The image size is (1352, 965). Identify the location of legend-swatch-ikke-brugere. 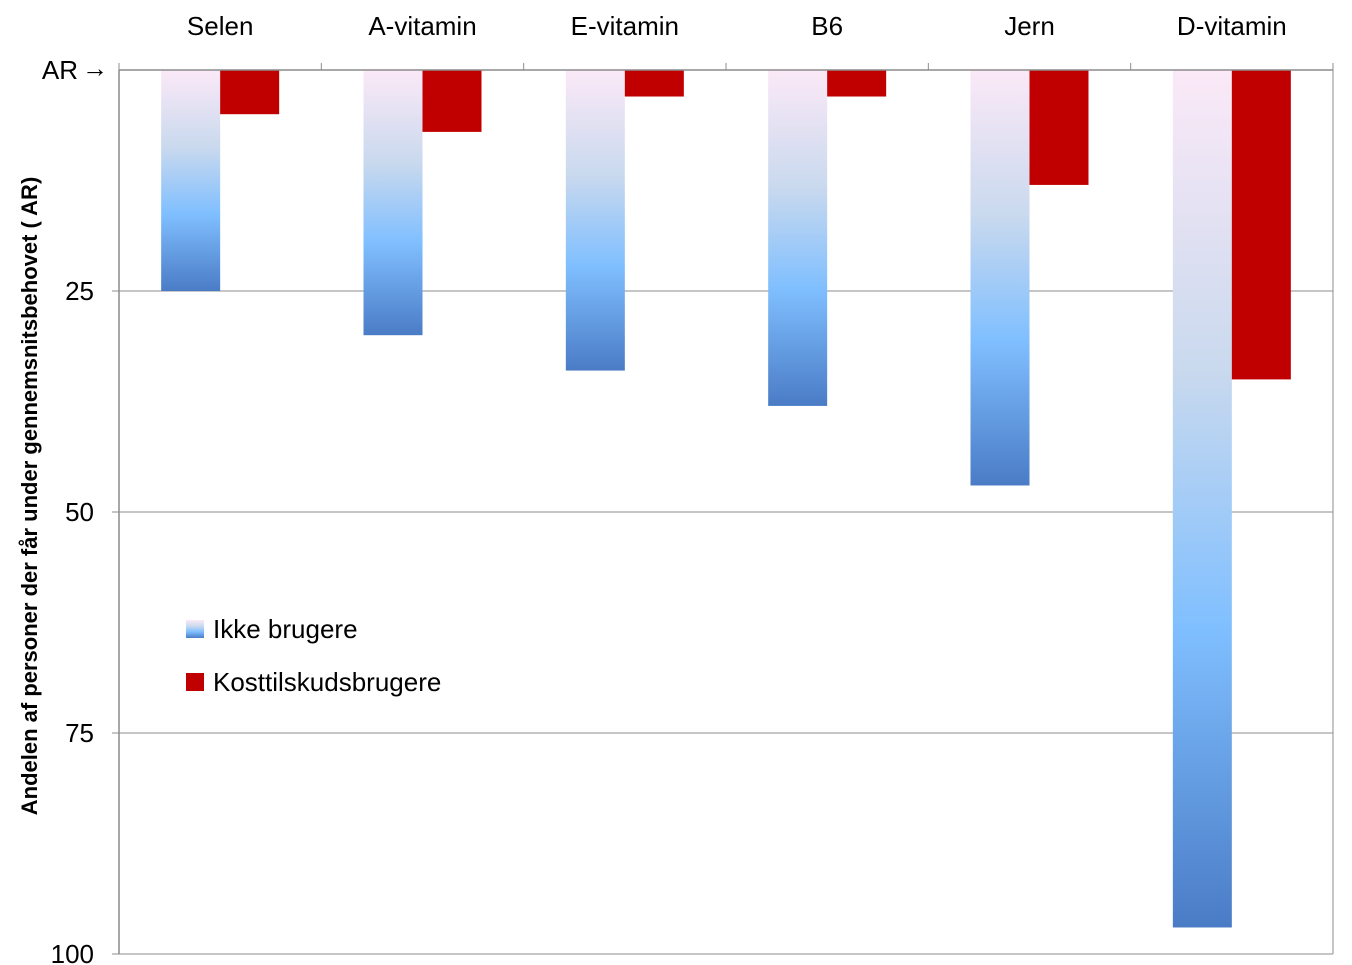
(195, 629).